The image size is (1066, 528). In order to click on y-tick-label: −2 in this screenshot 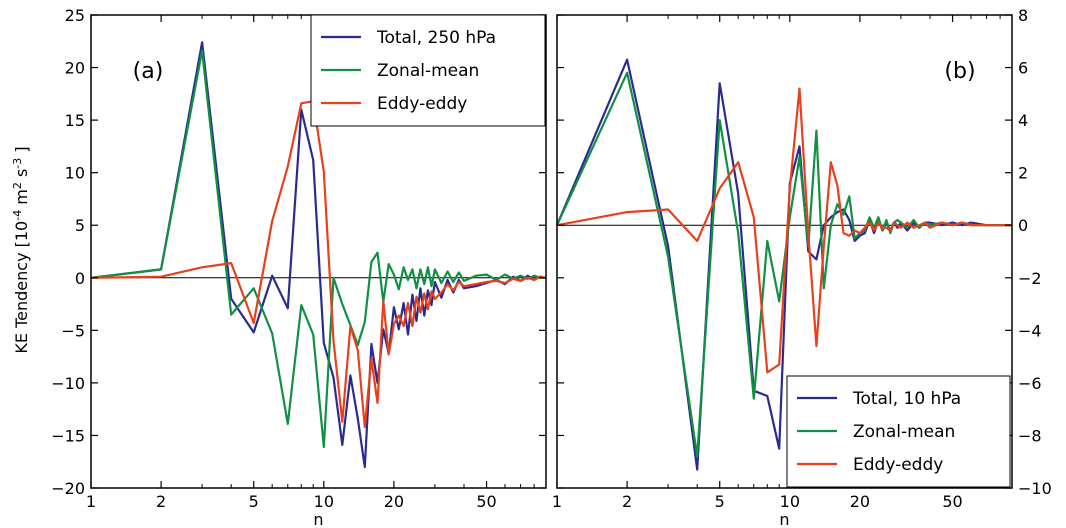, I will do `click(1030, 278)`.